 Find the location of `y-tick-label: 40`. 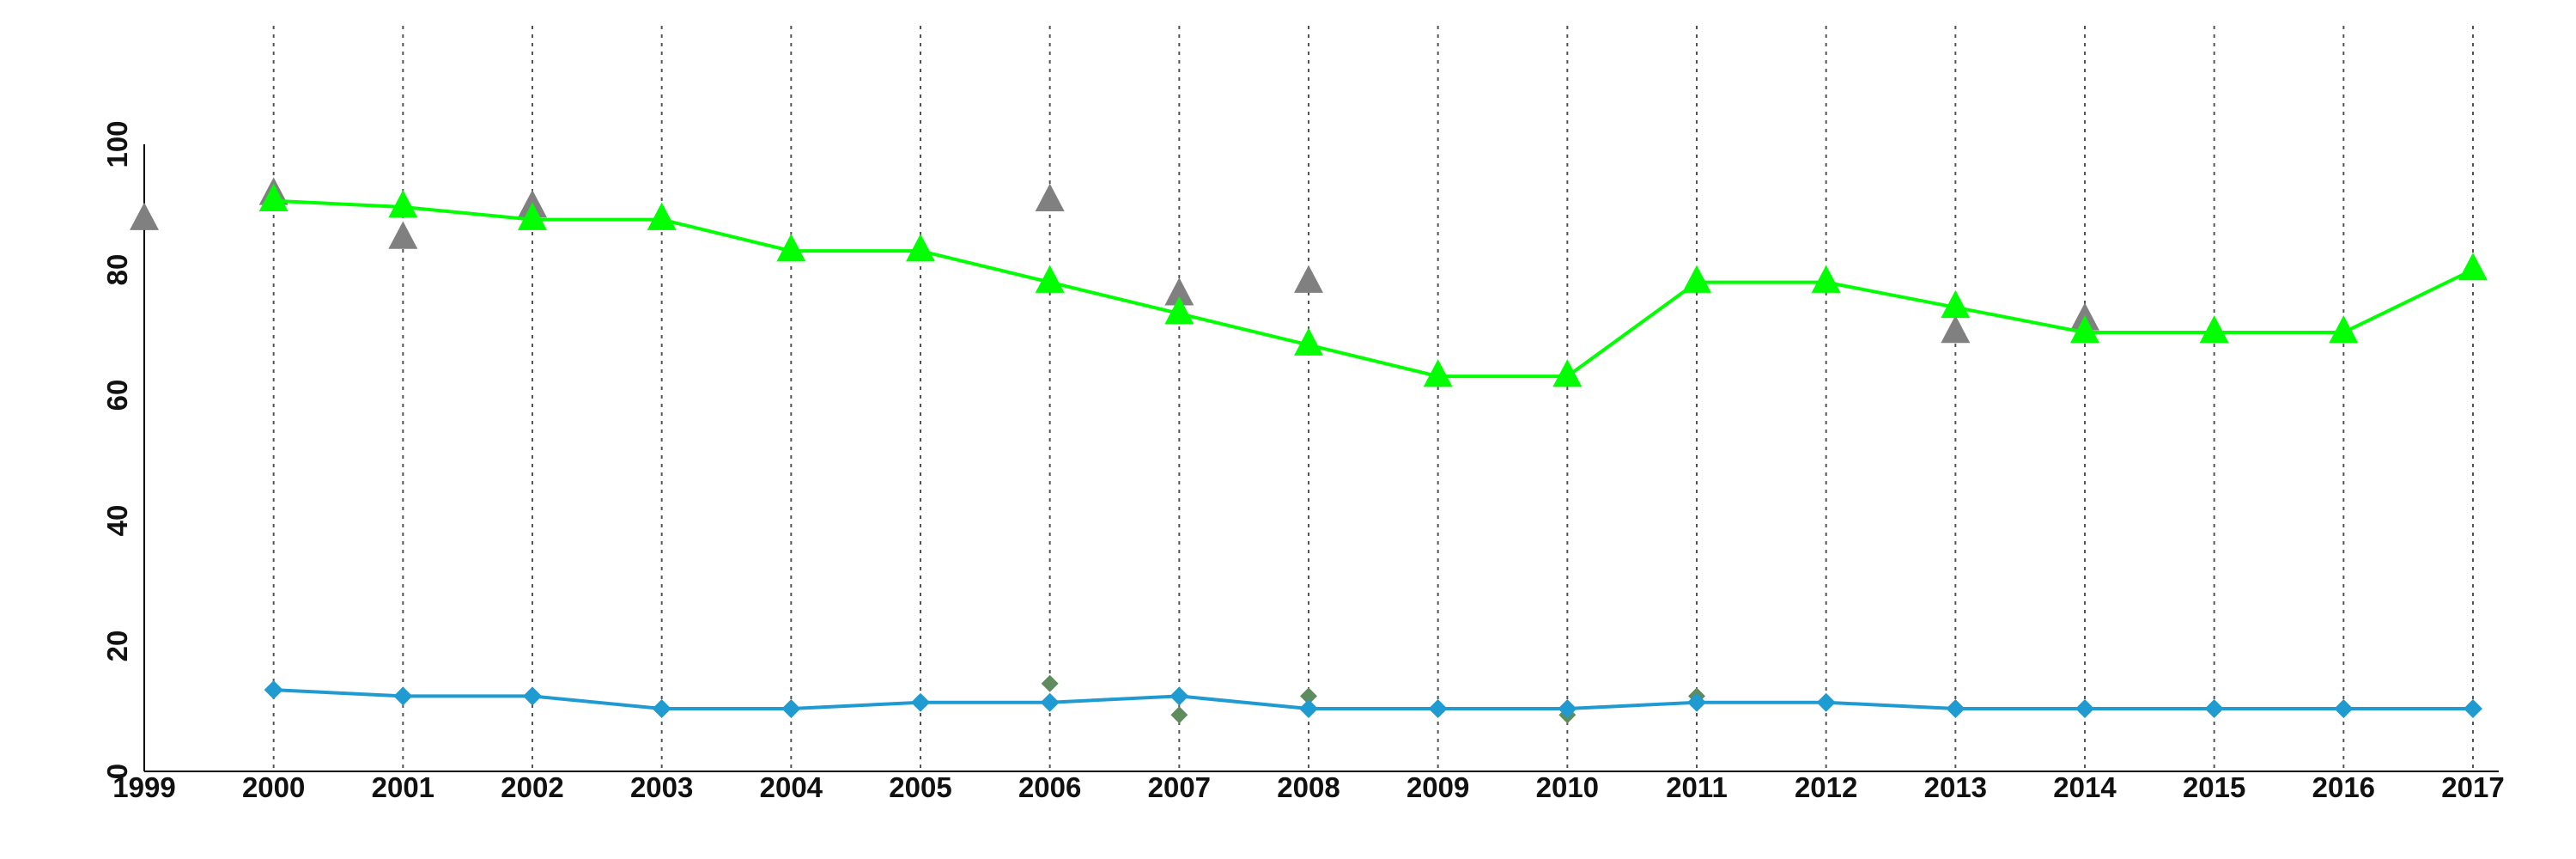

y-tick-label: 40 is located at coordinates (117, 521).